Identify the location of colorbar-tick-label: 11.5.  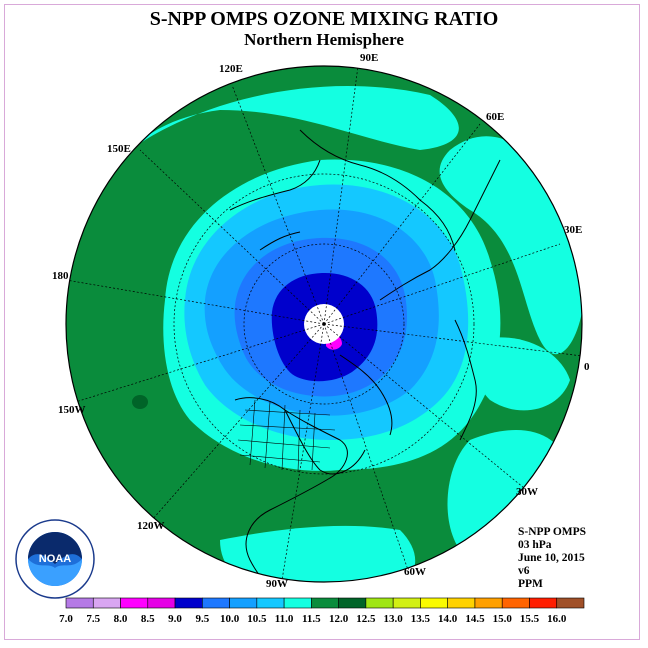
(311, 619).